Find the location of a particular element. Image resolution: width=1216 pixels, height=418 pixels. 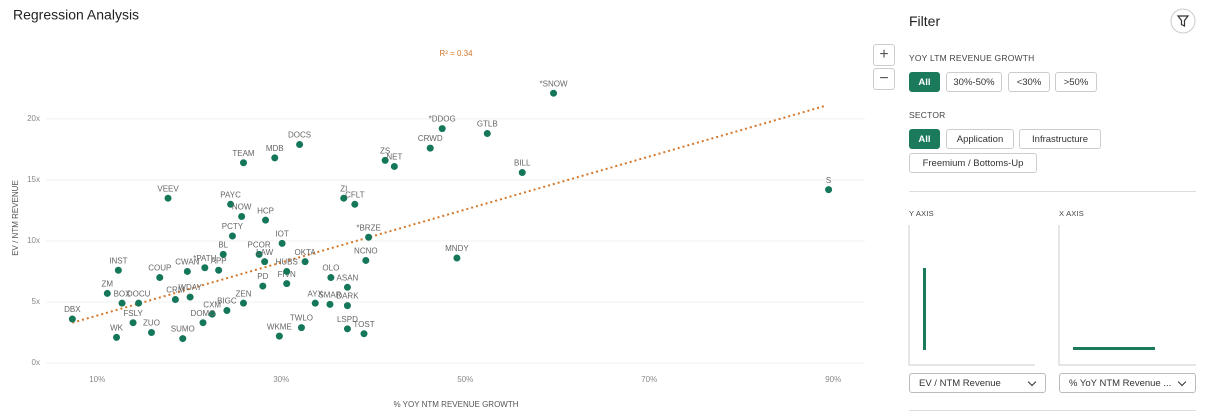

point-label: OKTA is located at coordinates (306, 252).